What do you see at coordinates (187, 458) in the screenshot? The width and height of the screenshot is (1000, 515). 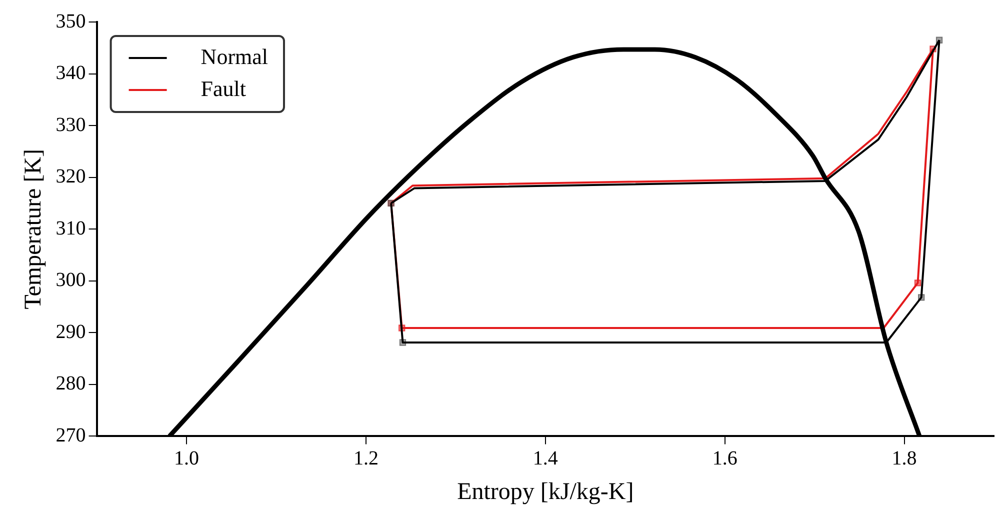 I see `x-tick-label: 1.0` at bounding box center [187, 458].